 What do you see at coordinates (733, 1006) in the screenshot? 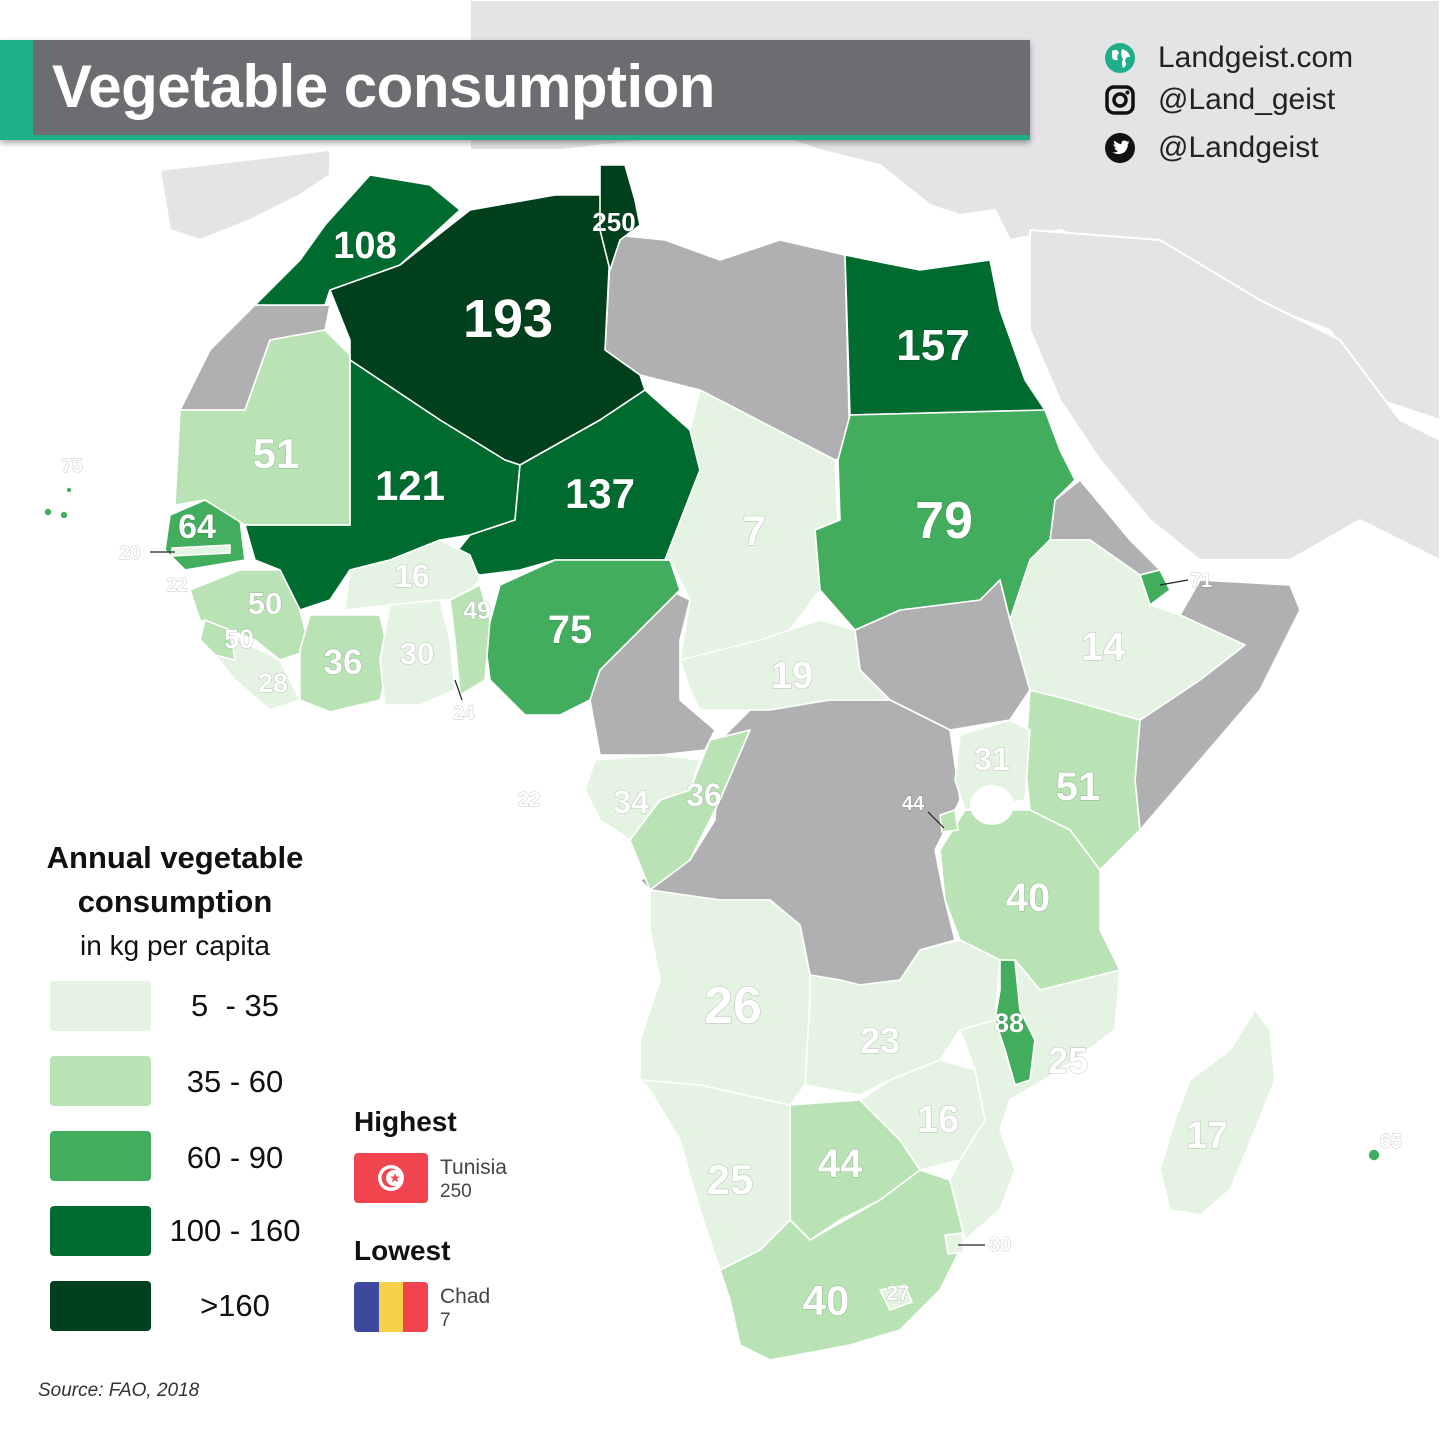
I see `value-label-angola: 26` at bounding box center [733, 1006].